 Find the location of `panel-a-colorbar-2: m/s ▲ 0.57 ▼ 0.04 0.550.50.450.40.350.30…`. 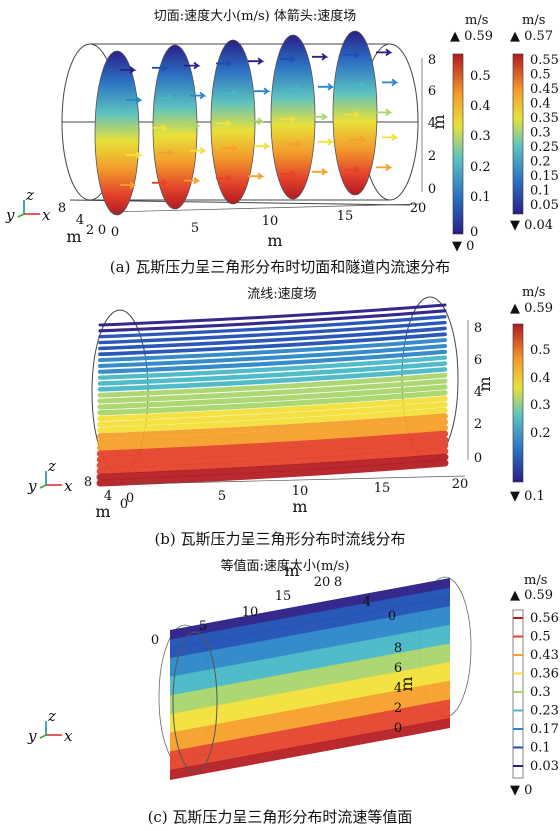

panel-a-colorbar-2: m/s ▲ 0.57 ▼ 0.04 0.550.50.450.40.350.30… is located at coordinates (534, 123).